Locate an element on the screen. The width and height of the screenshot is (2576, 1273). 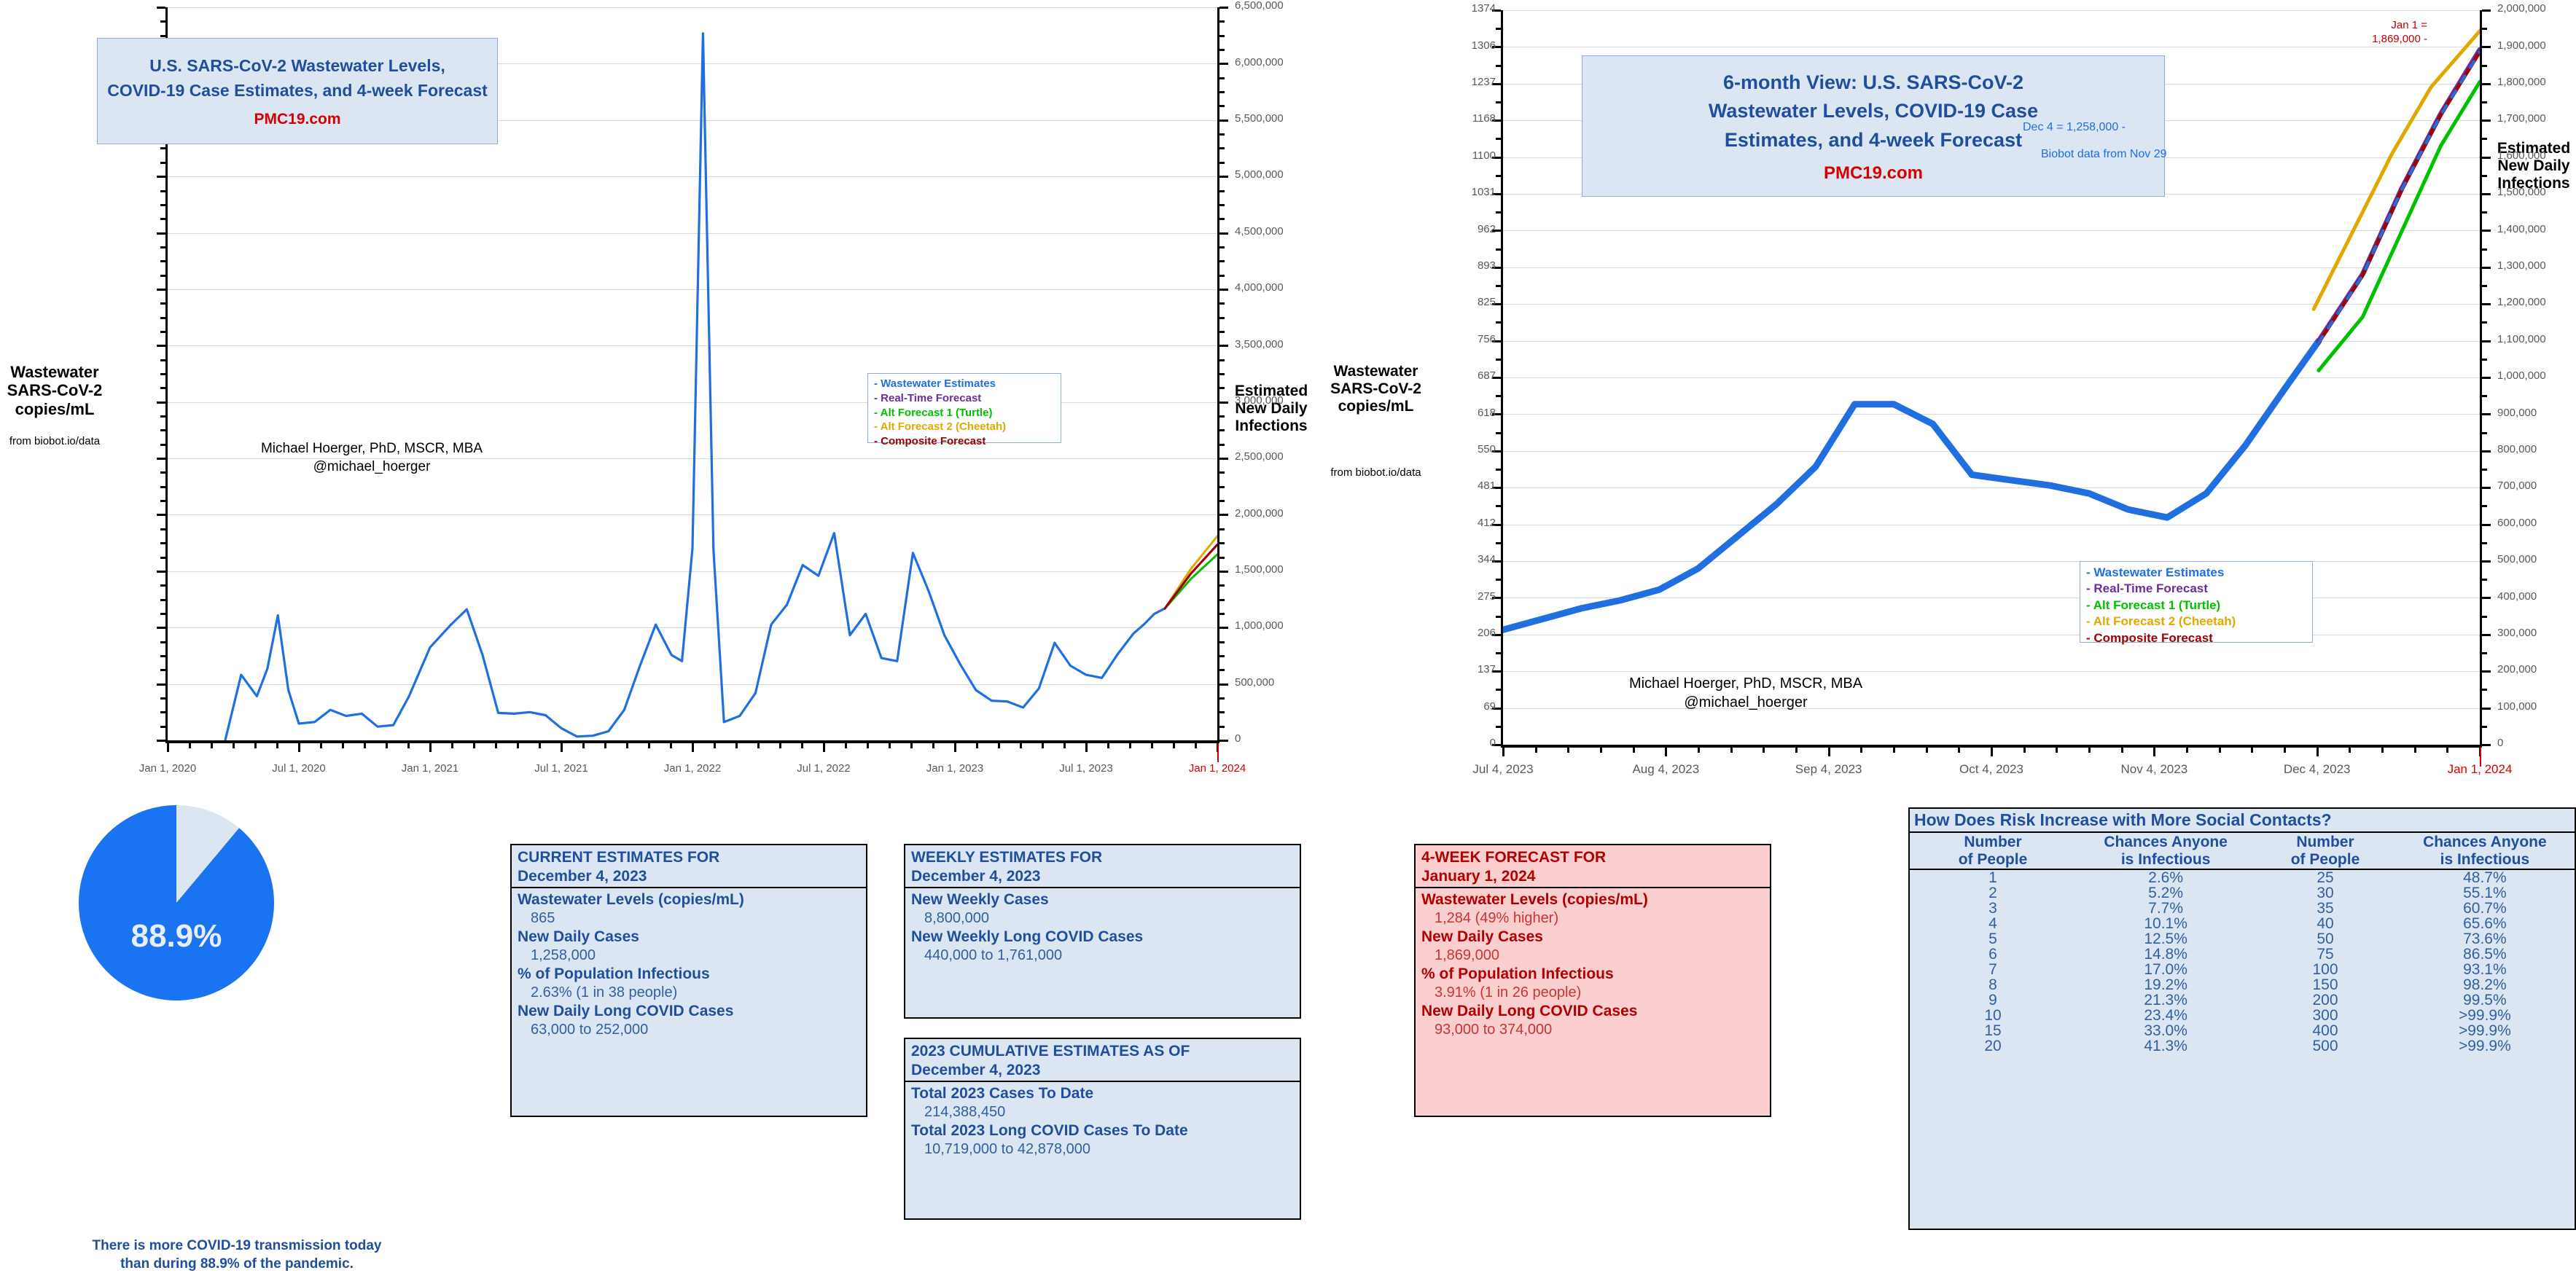
x-axis-tick-label: Jul 4, 2023 is located at coordinates (1503, 769).